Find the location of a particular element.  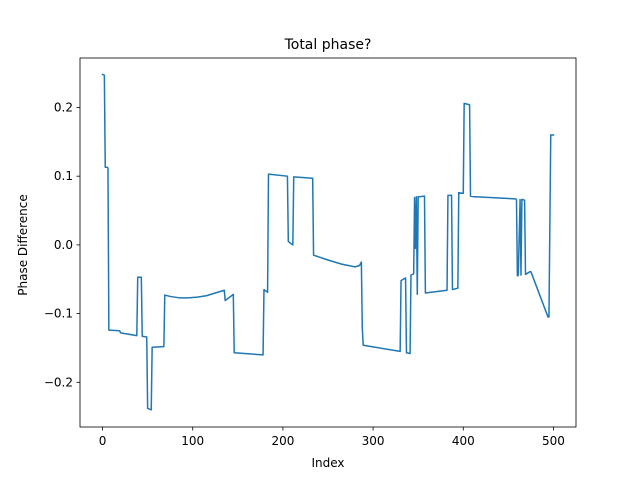

y-tick-label: −0.2 is located at coordinates (58, 382).